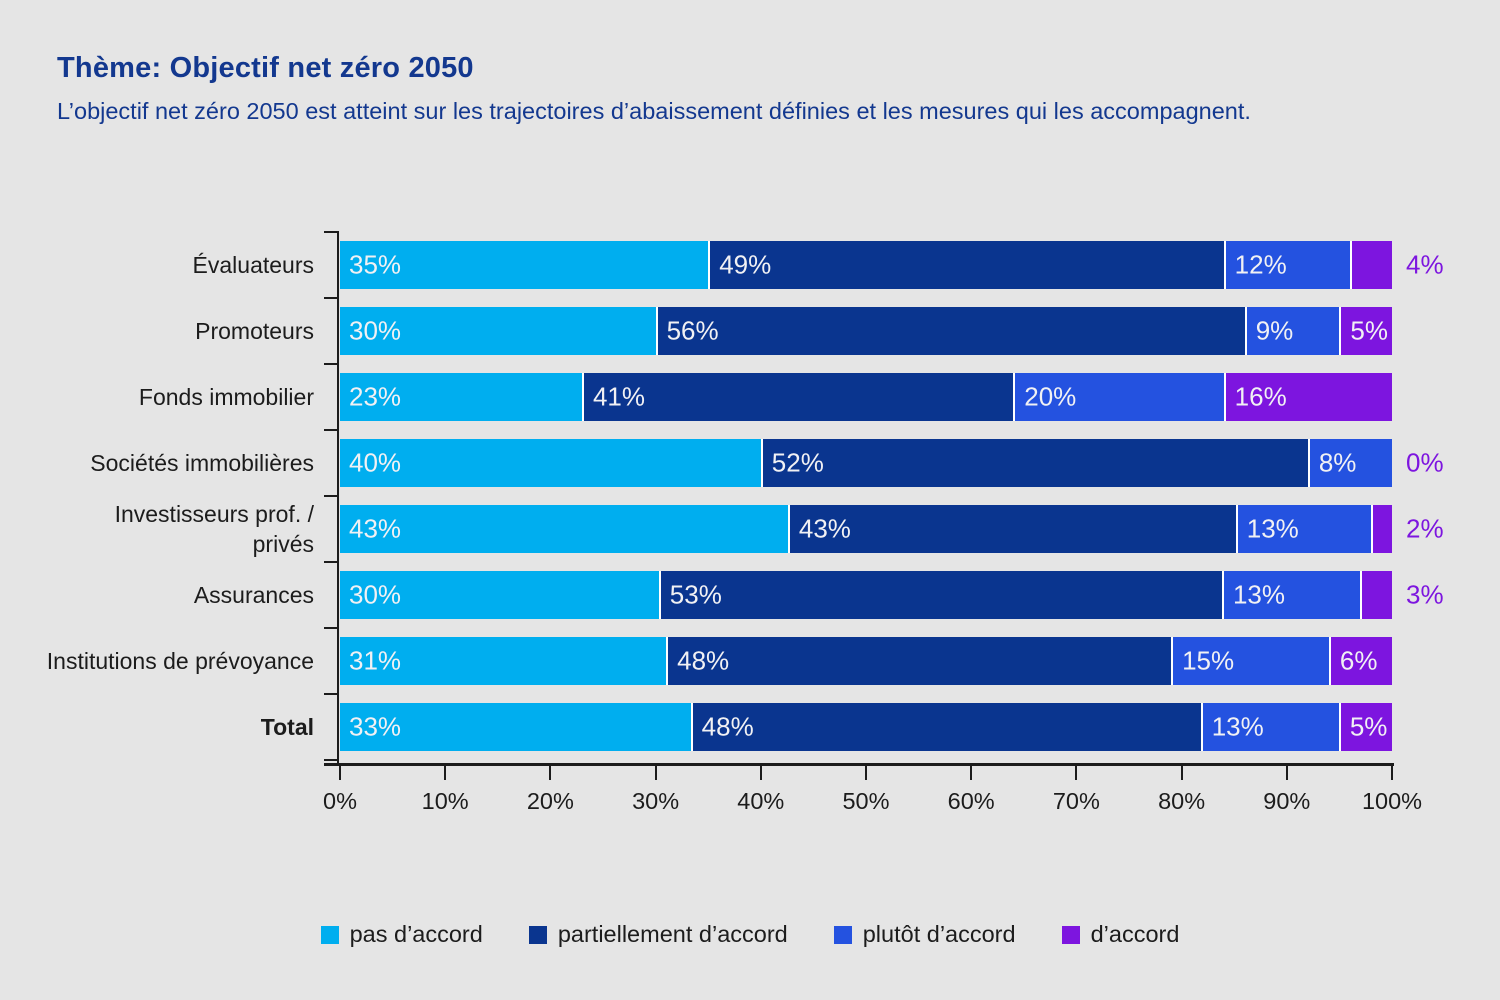  I want to click on bar-row: Évaluateurs 35% 49% 12% 4%, so click(750, 265).